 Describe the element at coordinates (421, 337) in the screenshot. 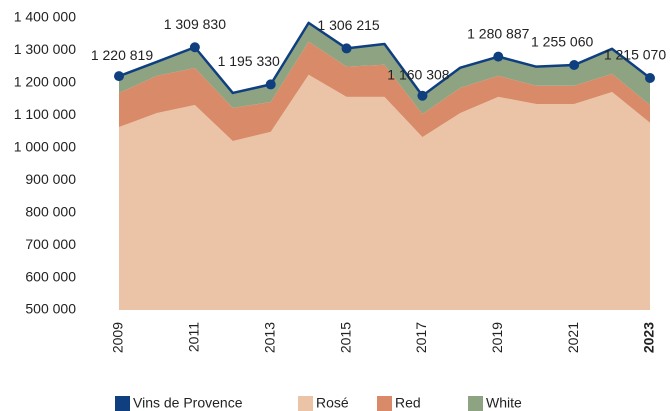

I see `x-tick-label: 2017` at that location.